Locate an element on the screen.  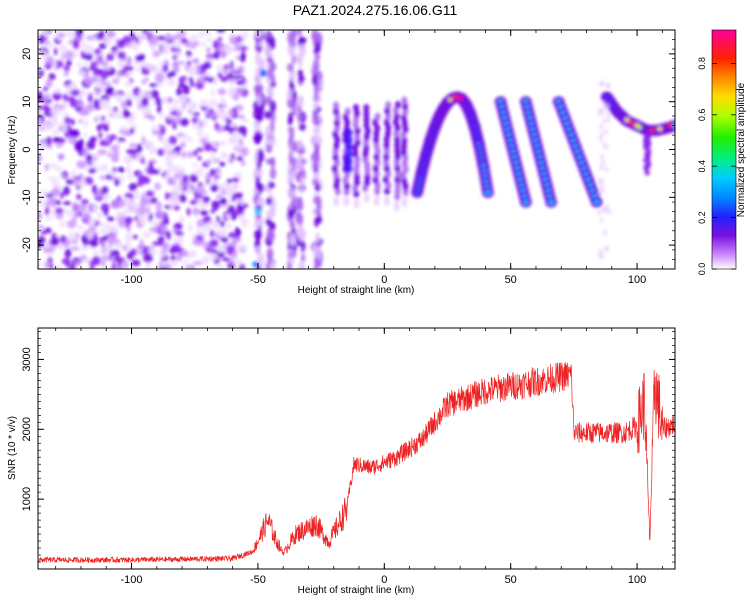
snr-x-label: Height of straight line (km) is located at coordinates (356, 590).